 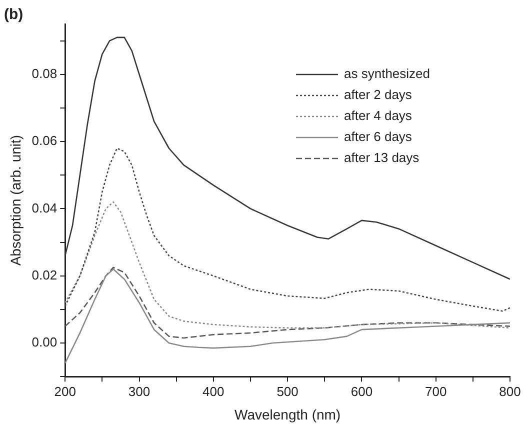 What do you see at coordinates (510, 391) in the screenshot?
I see `x-tick-label: 800` at bounding box center [510, 391].